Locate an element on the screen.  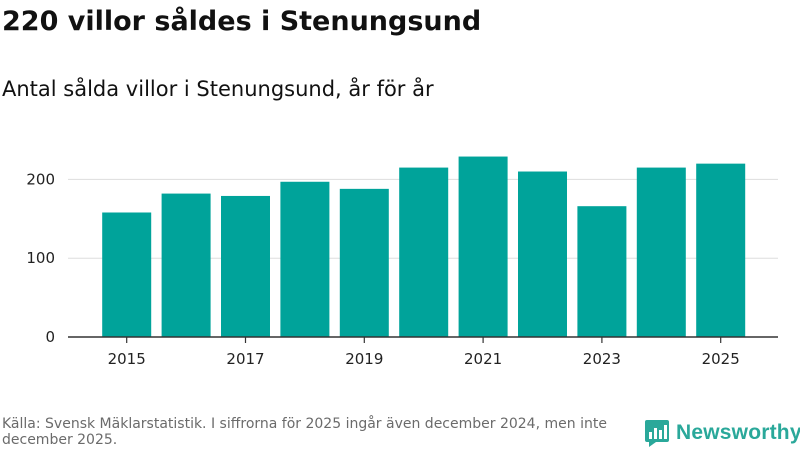
newsworthy-logo-icon is located at coordinates (657, 433).